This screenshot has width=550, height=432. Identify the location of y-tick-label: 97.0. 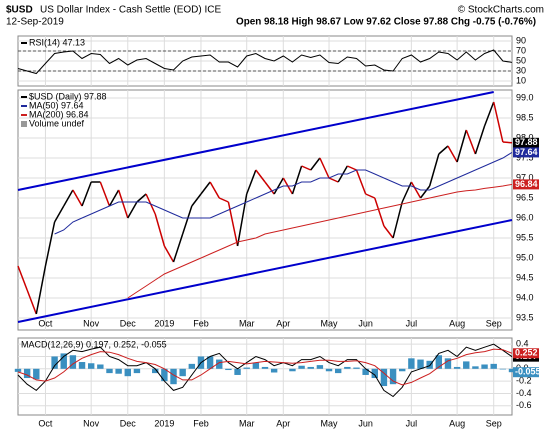
(525, 177).